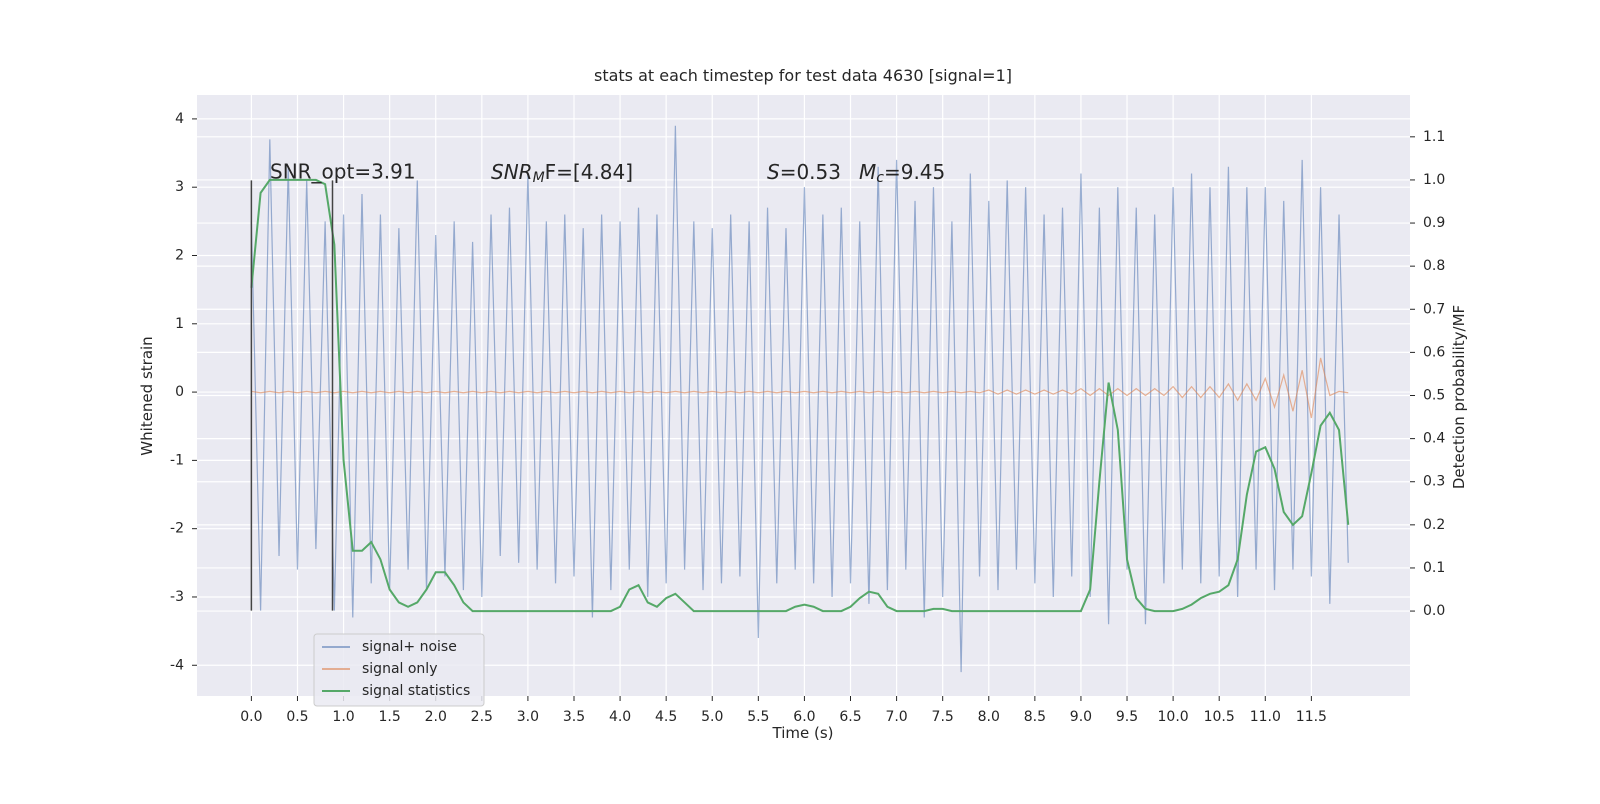 The height and width of the screenshot is (804, 1600). What do you see at coordinates (1434, 611) in the screenshot?
I see `y2-tick-label: 0.0` at bounding box center [1434, 611].